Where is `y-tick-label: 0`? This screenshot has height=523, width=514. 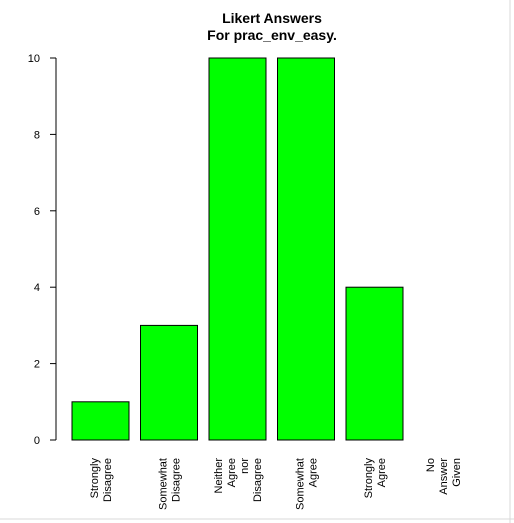
y-tick-label: 0 is located at coordinates (37, 441).